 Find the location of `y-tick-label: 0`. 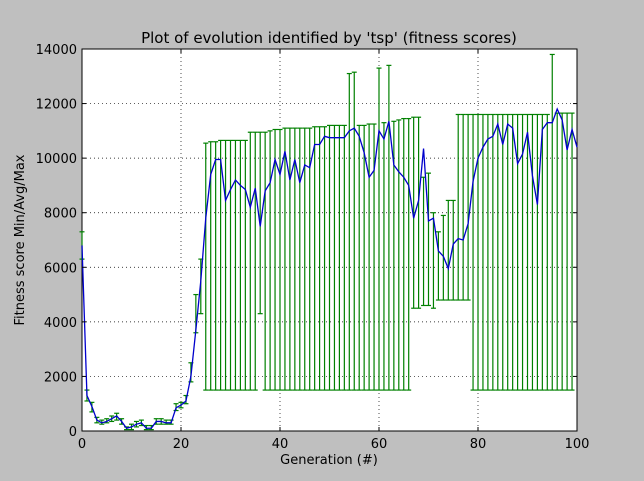

y-tick-label: 0 is located at coordinates (73, 432).